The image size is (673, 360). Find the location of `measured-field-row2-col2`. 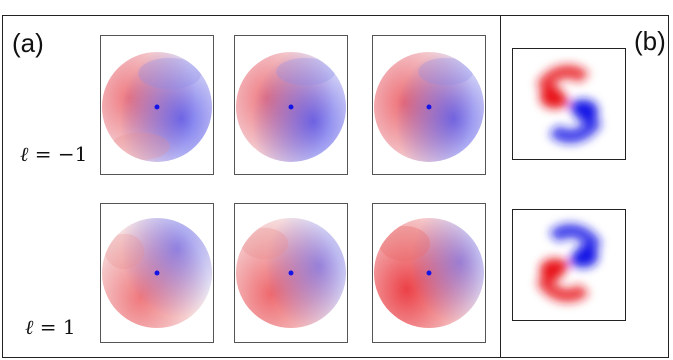

measured-field-row2-col2 is located at coordinates (291, 273).